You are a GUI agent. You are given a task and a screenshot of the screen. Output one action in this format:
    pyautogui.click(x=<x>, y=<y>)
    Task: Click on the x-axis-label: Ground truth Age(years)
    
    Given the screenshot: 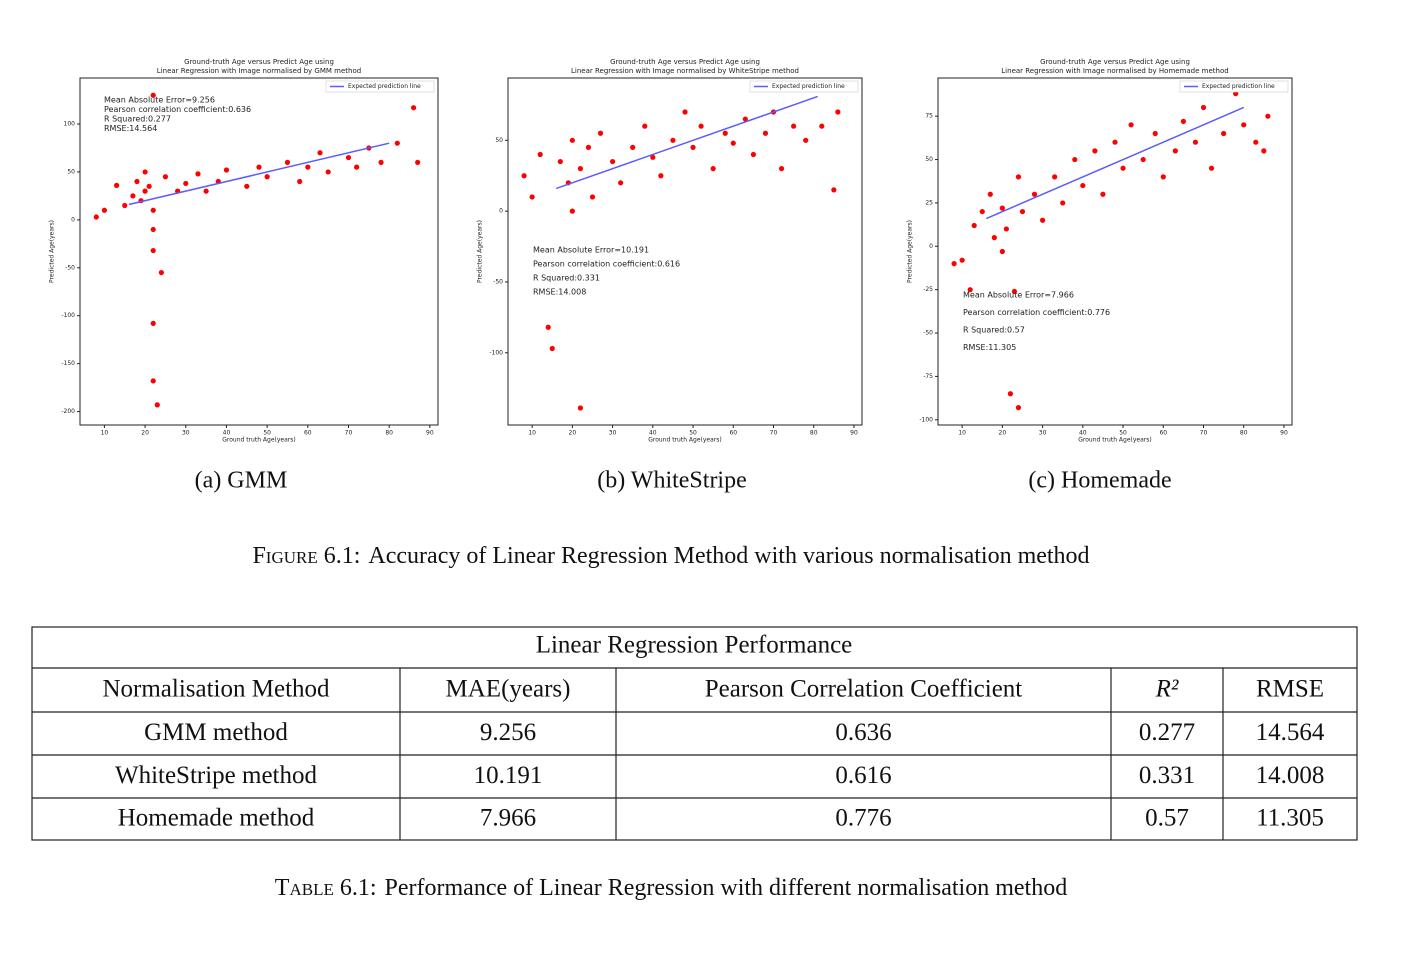 What is the action you would take?
    pyautogui.click(x=1114, y=440)
    